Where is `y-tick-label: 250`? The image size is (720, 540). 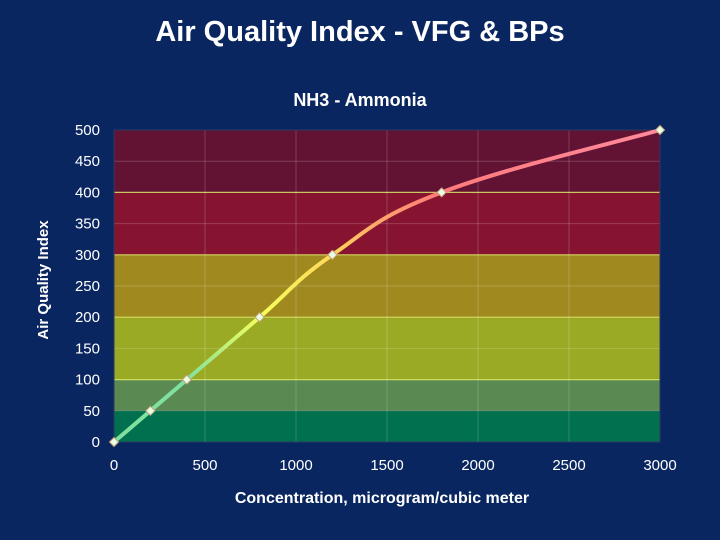
y-tick-label: 250 is located at coordinates (87, 286).